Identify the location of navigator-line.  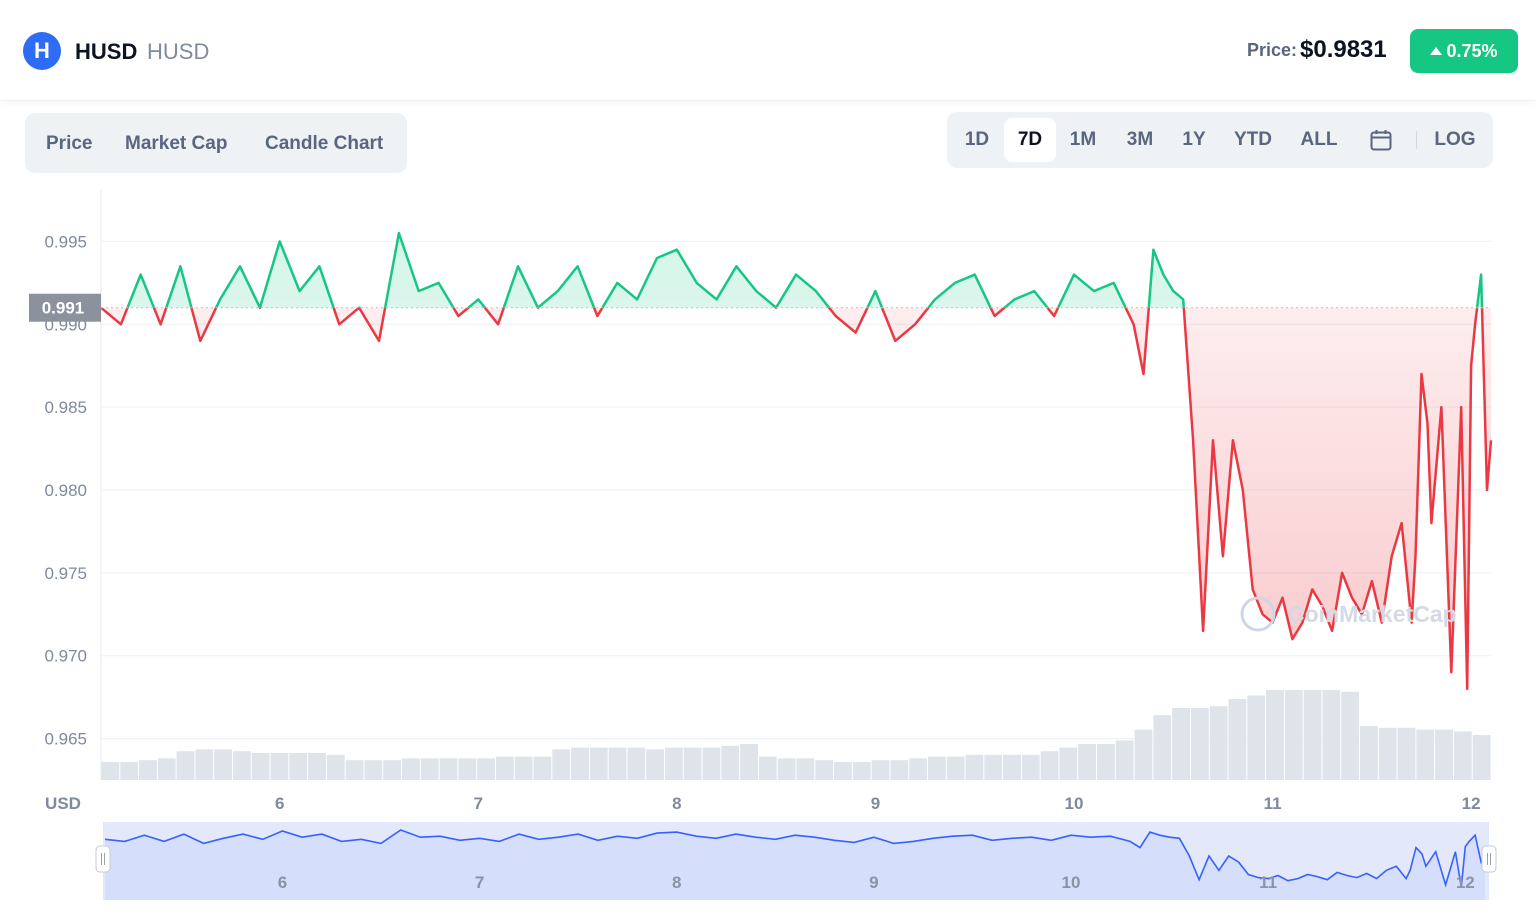
(795, 858).